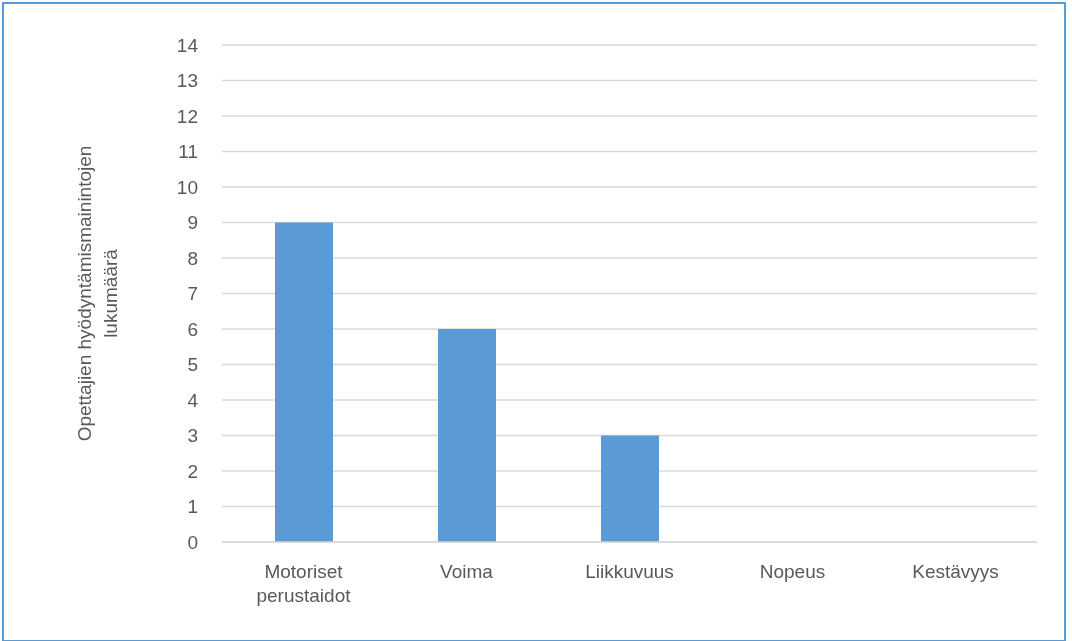 The width and height of the screenshot is (1072, 641). What do you see at coordinates (192, 471) in the screenshot?
I see `y-tick-label: 2` at bounding box center [192, 471].